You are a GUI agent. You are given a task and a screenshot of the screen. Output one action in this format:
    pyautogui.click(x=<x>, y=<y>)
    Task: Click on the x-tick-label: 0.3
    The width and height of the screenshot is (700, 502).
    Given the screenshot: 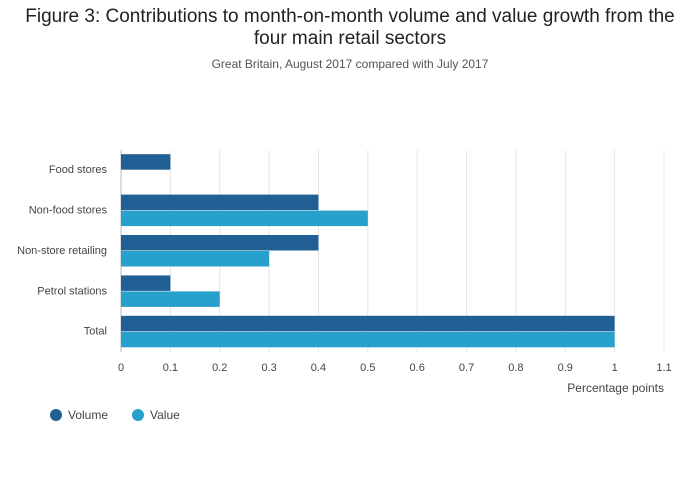 What is the action you would take?
    pyautogui.click(x=268, y=368)
    